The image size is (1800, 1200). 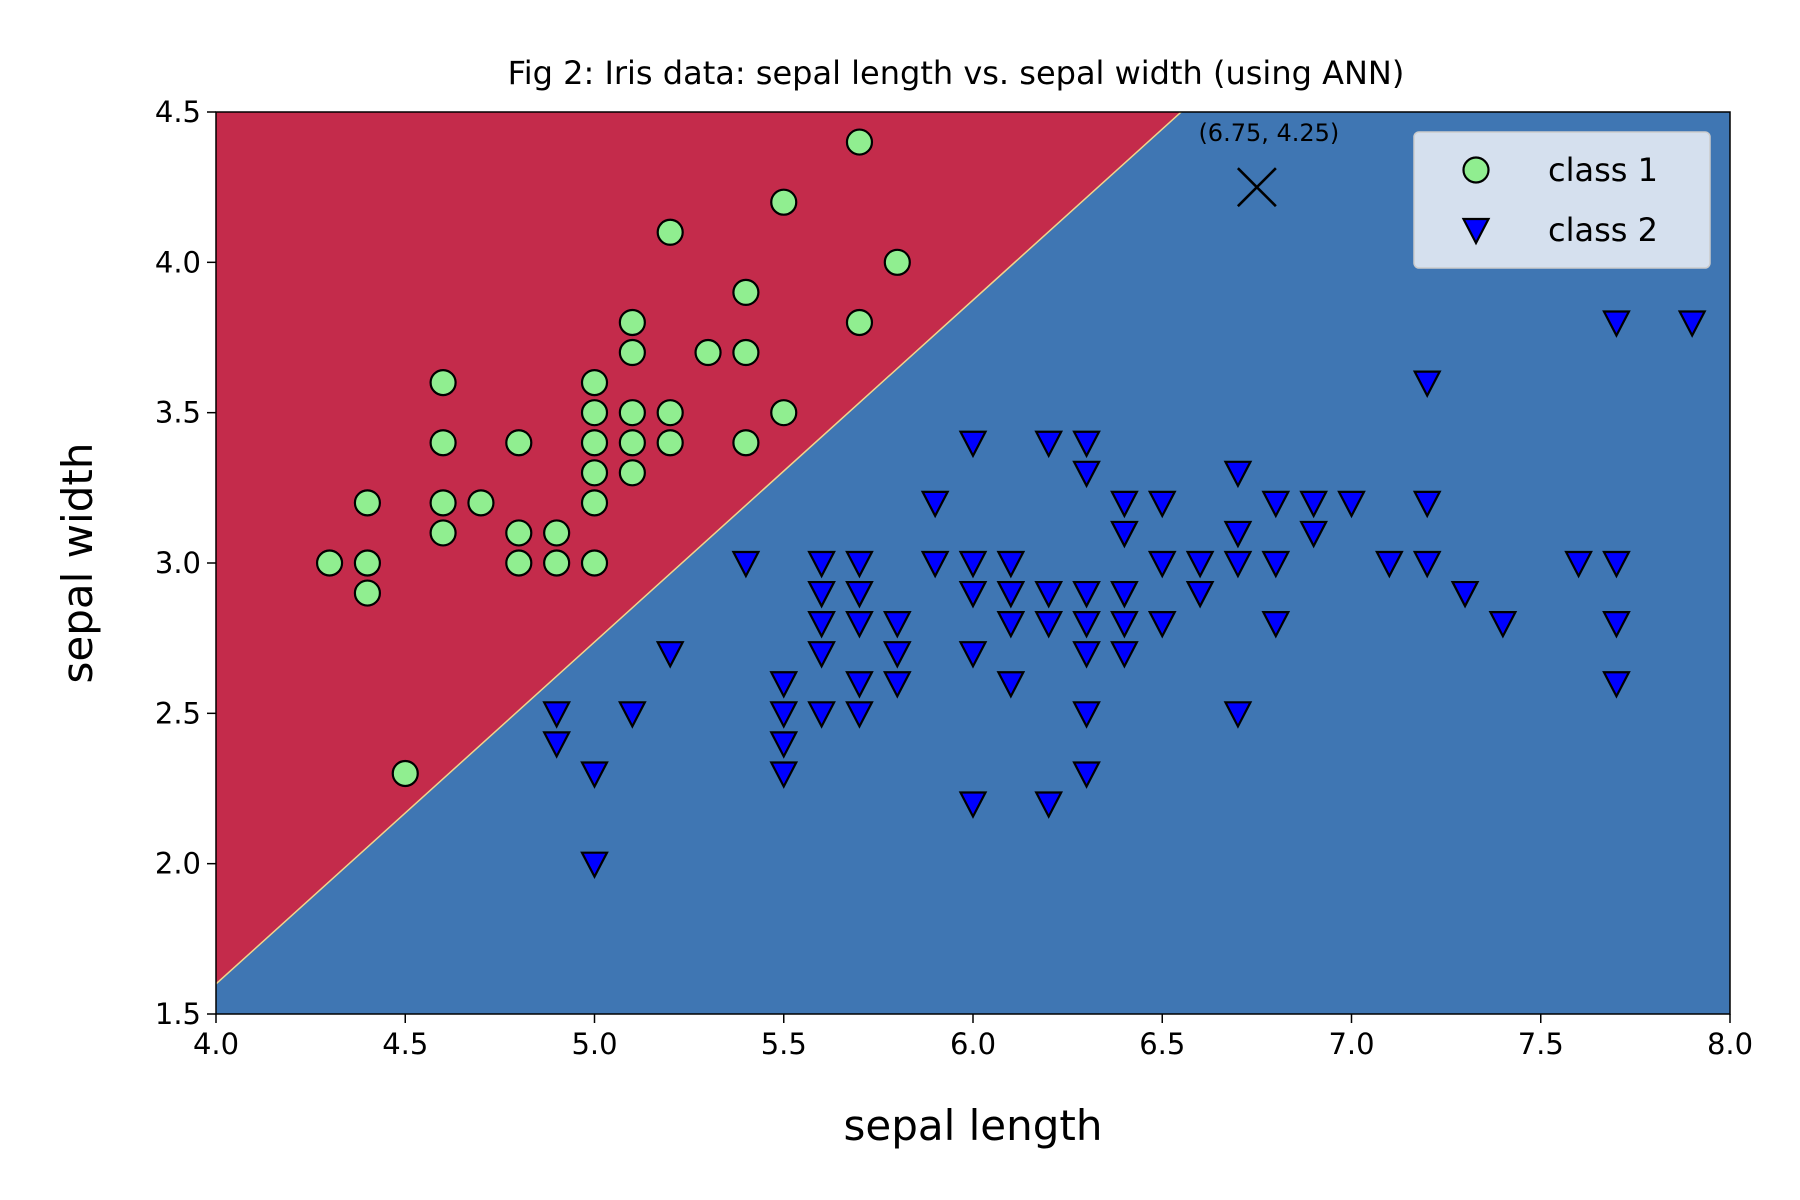 I want to click on y-tick-label: 2.0, so click(x=178, y=864).